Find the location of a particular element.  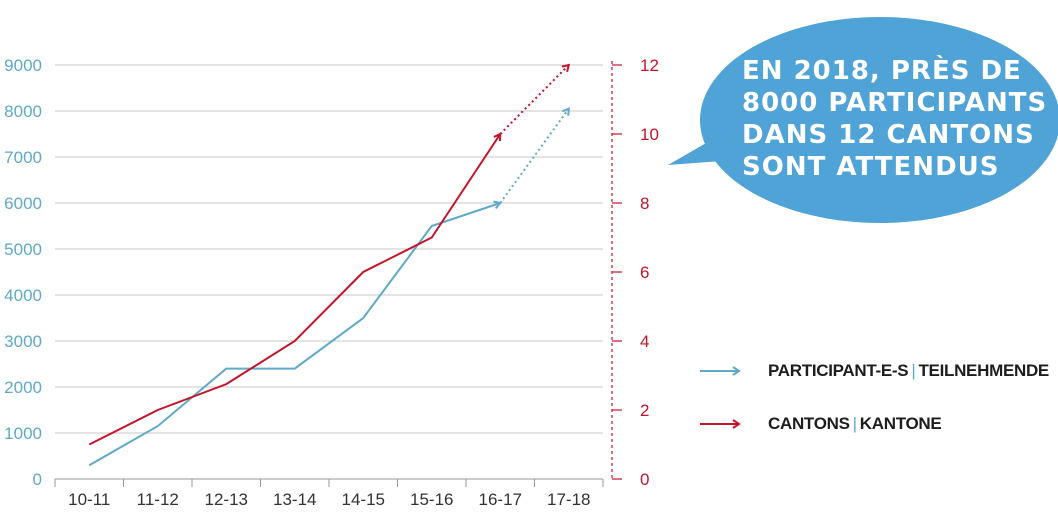

speech-bubble-body is located at coordinates (879, 120).